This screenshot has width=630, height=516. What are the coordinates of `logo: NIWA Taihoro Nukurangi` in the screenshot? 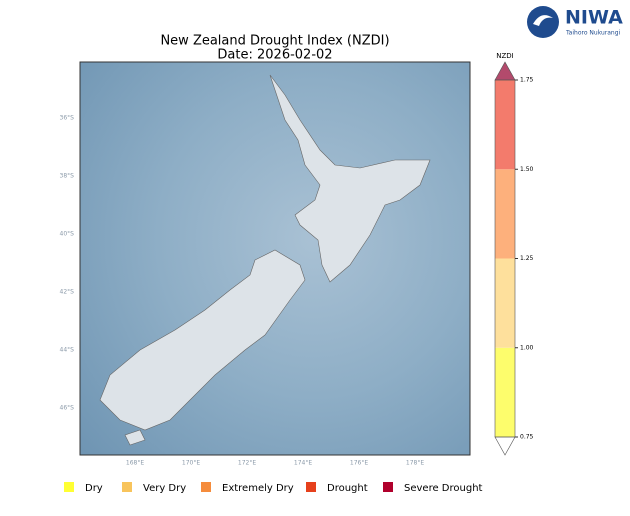 It's located at (575, 22).